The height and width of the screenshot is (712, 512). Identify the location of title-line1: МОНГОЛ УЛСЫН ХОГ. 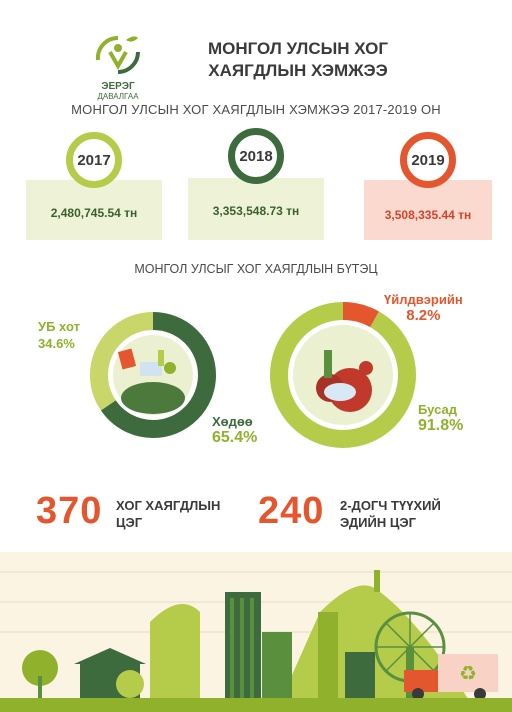
(298, 48).